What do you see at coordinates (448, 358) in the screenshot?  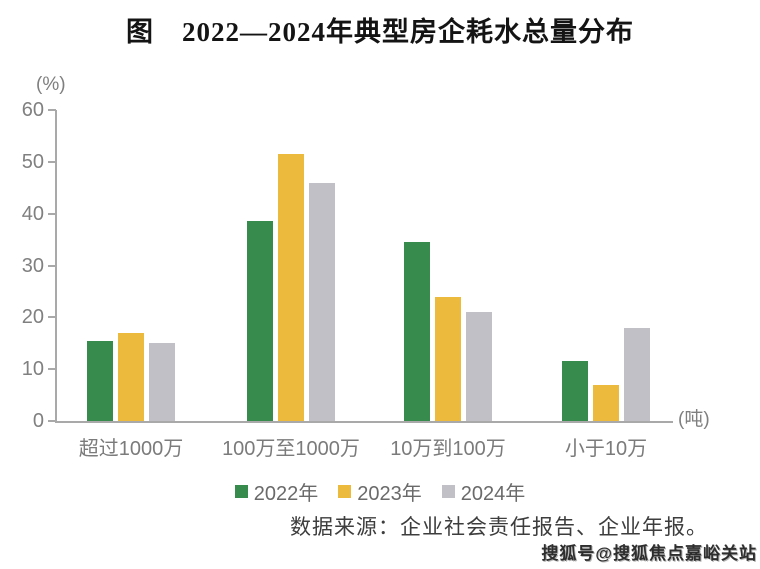 I see `bar-2023年-10万到100万` at bounding box center [448, 358].